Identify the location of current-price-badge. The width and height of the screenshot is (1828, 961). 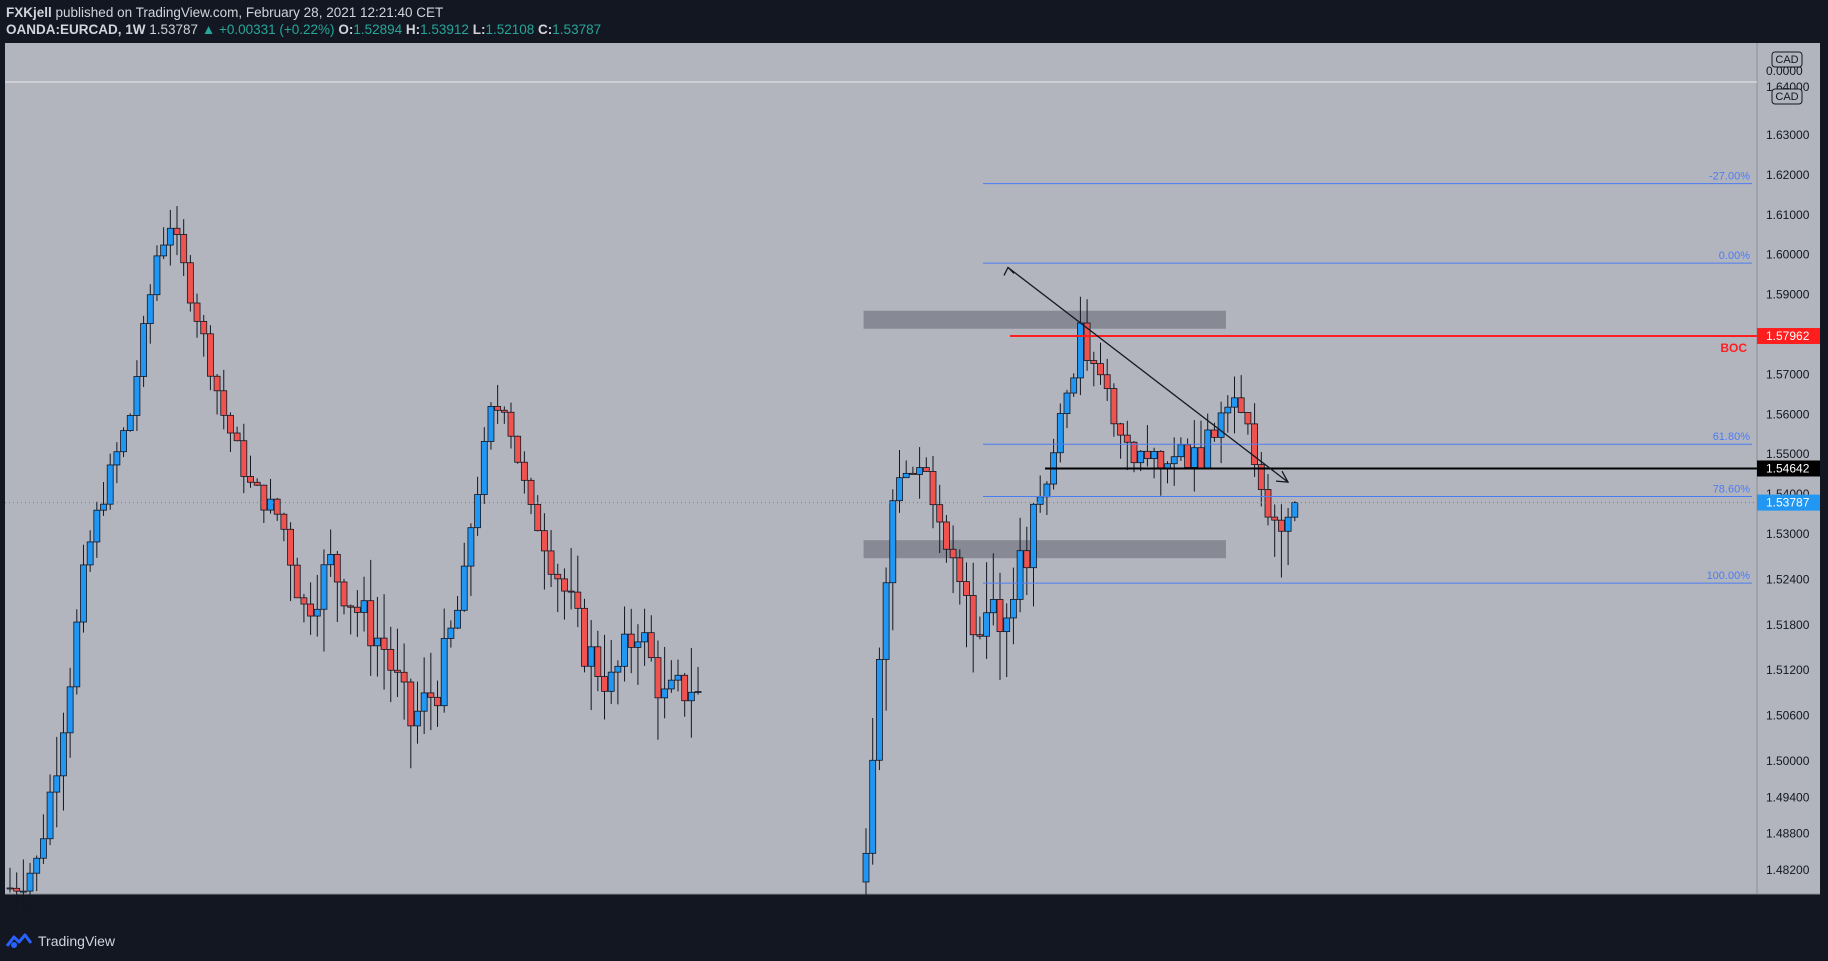
(1788, 502).